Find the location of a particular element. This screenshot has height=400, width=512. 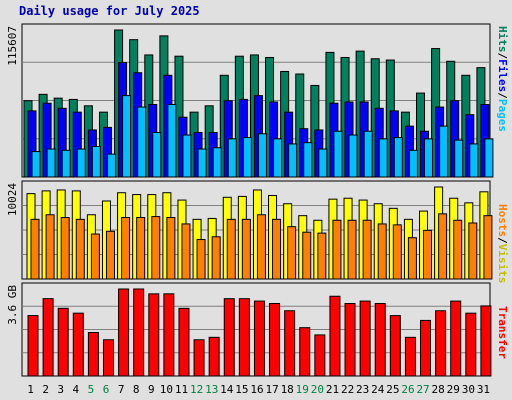

x-tick-label-day-15: 15 is located at coordinates (241, 389).